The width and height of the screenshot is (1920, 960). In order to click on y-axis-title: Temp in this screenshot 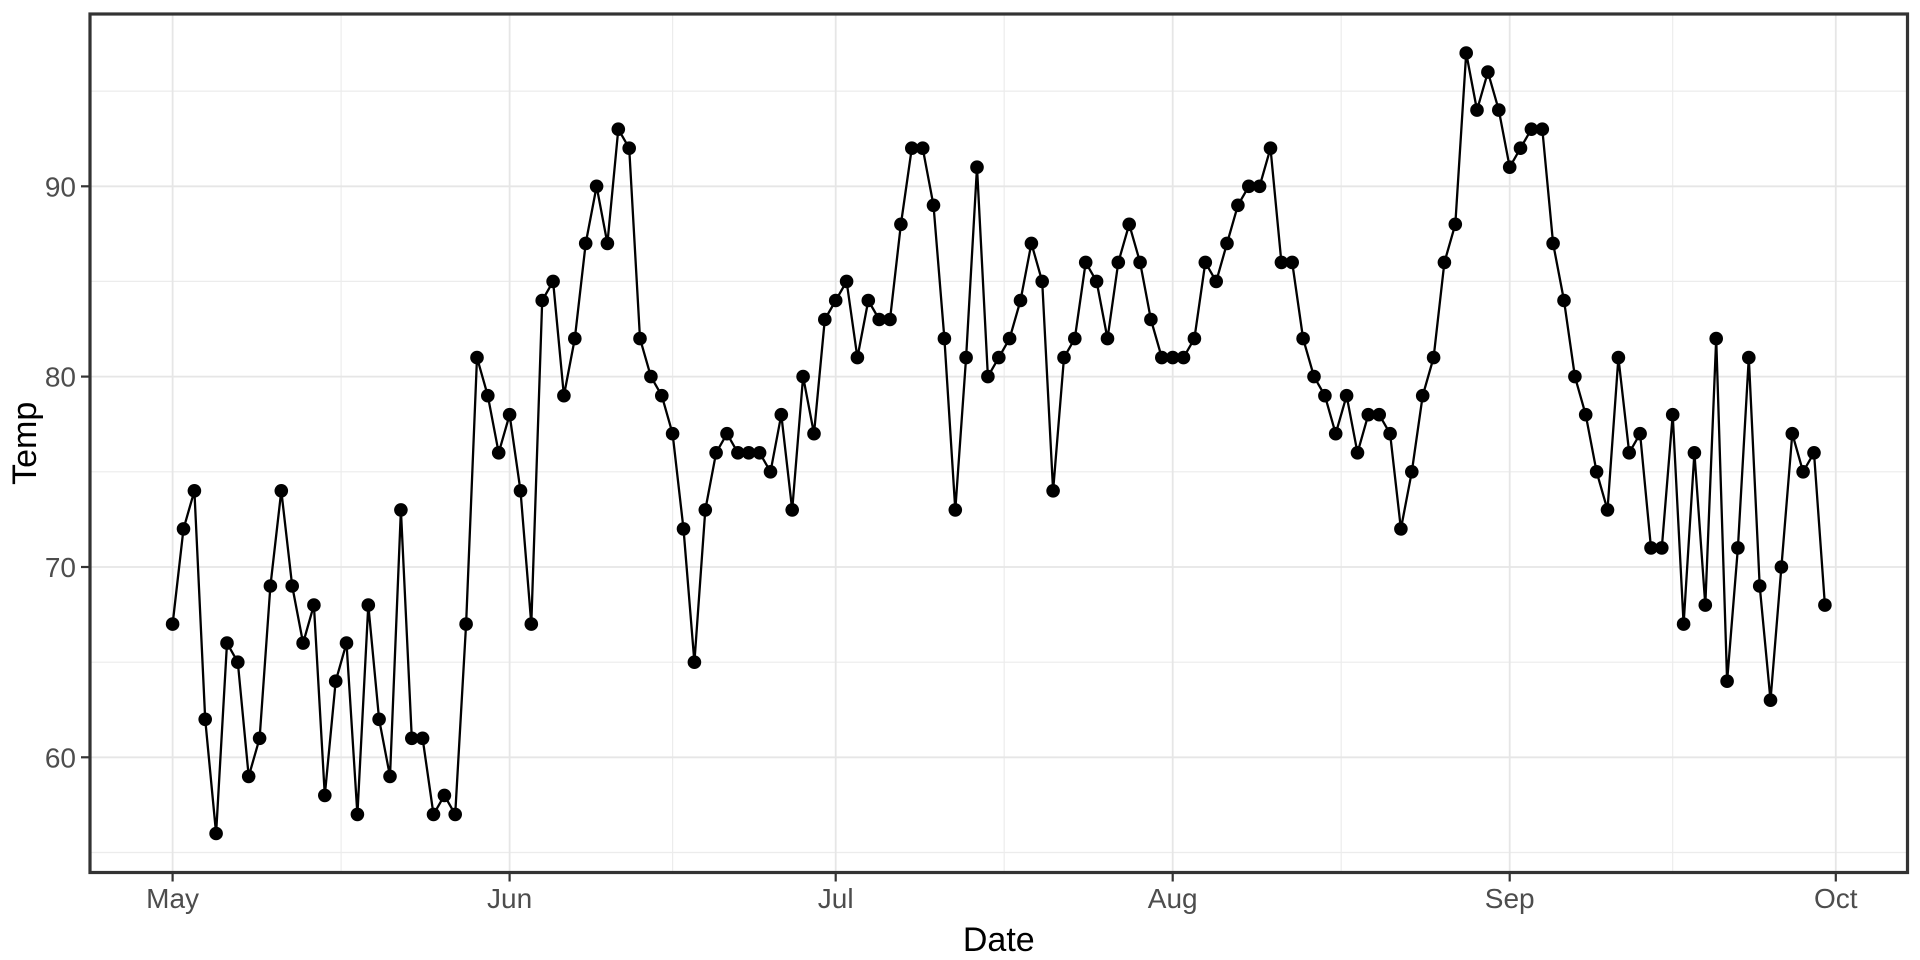, I will do `click(25, 443)`.